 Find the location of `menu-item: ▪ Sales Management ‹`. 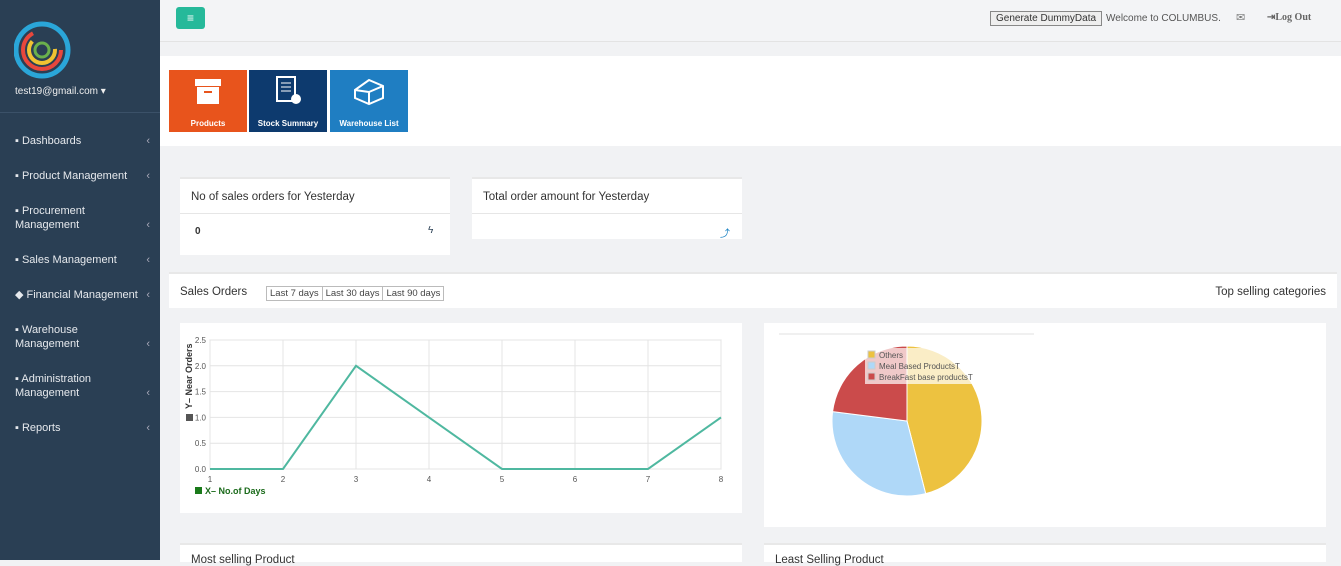

menu-item: ▪ Sales Management ‹ is located at coordinates (82, 260).